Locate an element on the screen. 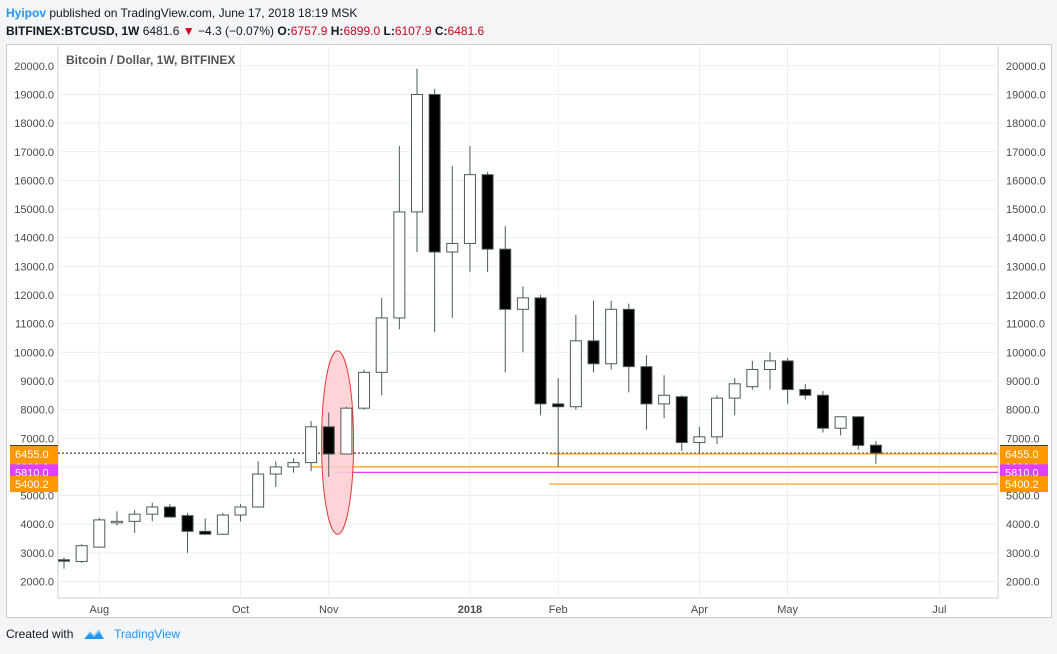 The height and width of the screenshot is (654, 1057). low-value: 6107.9 is located at coordinates (413, 31).